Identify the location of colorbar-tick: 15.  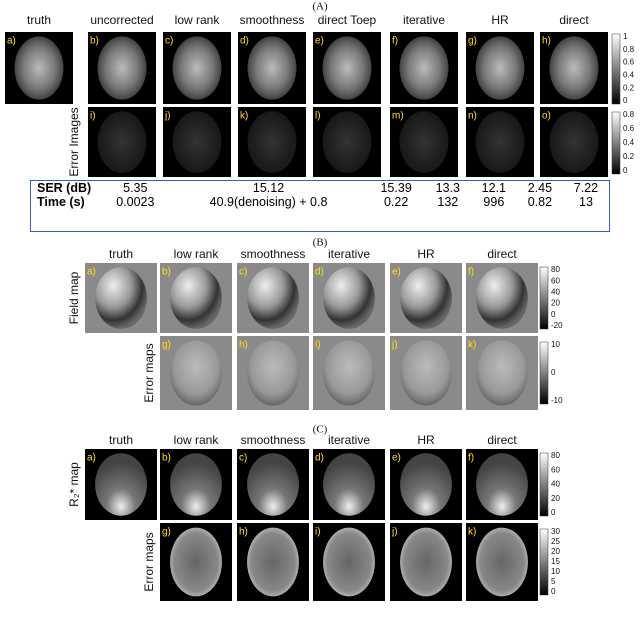
(555, 561).